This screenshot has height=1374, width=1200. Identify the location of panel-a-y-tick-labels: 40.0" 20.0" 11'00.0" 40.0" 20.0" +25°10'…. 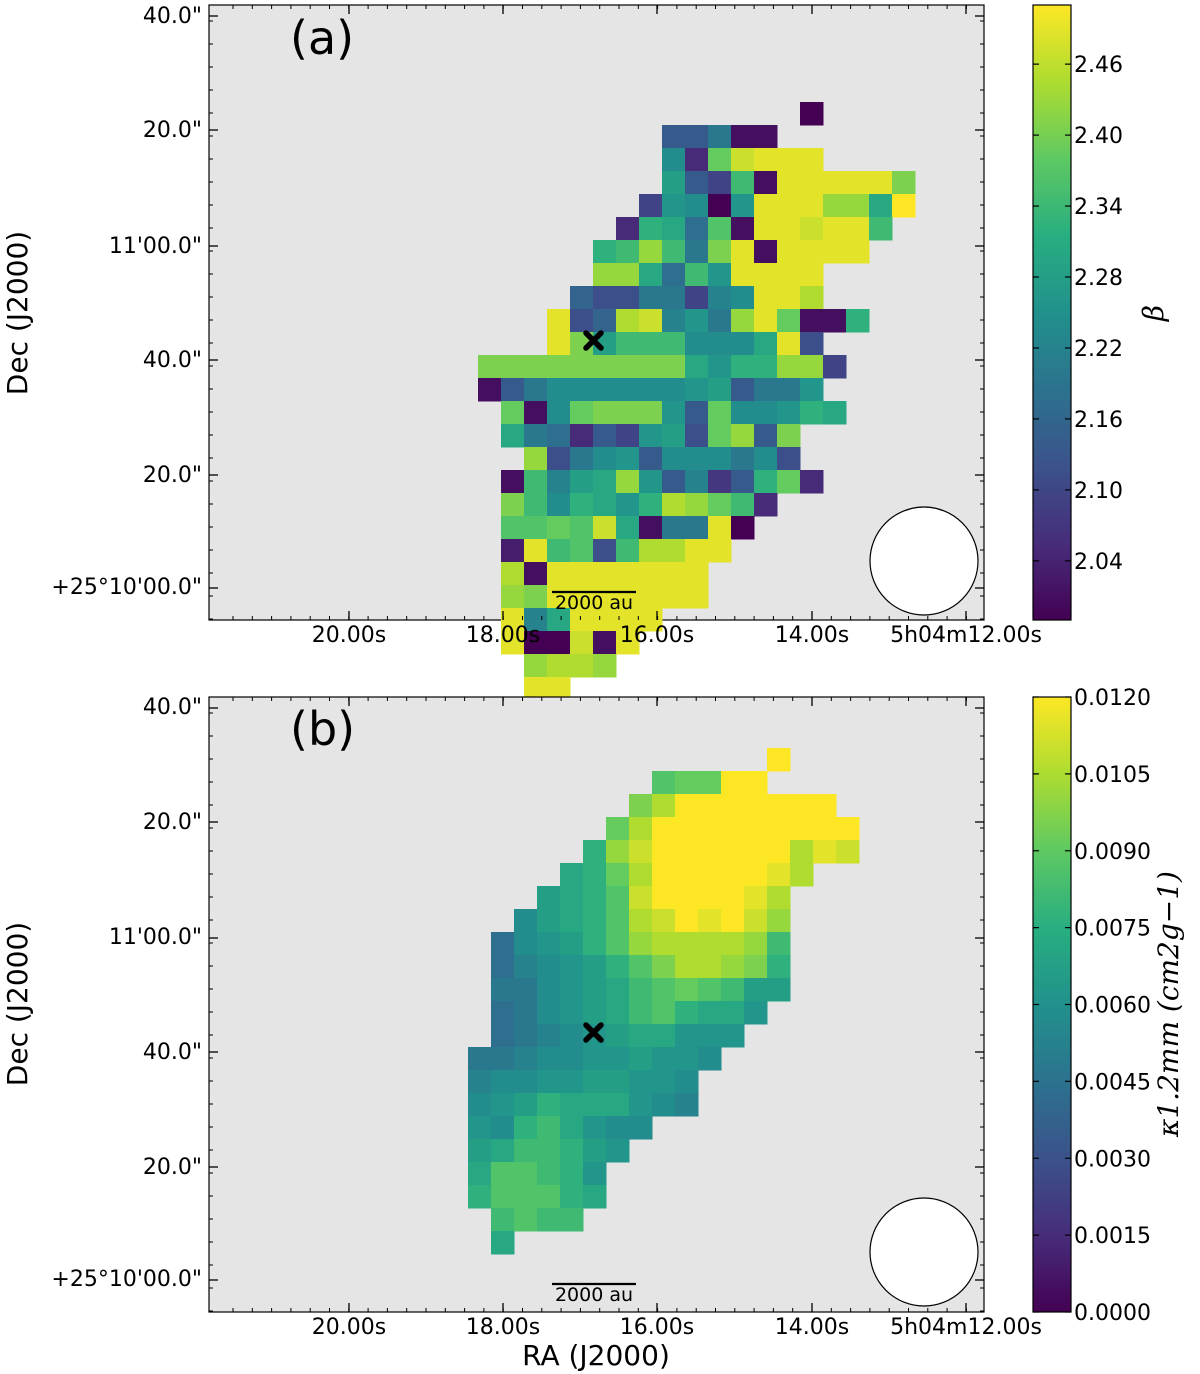
(126, 302).